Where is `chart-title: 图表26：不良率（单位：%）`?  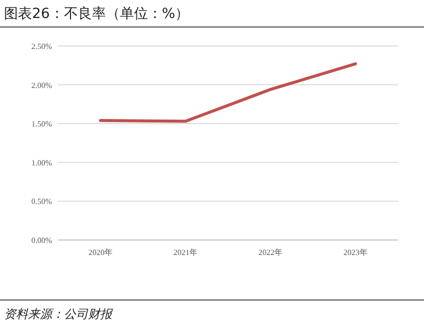 chart-title: 图表26：不良率（单位：%） is located at coordinates (97, 14).